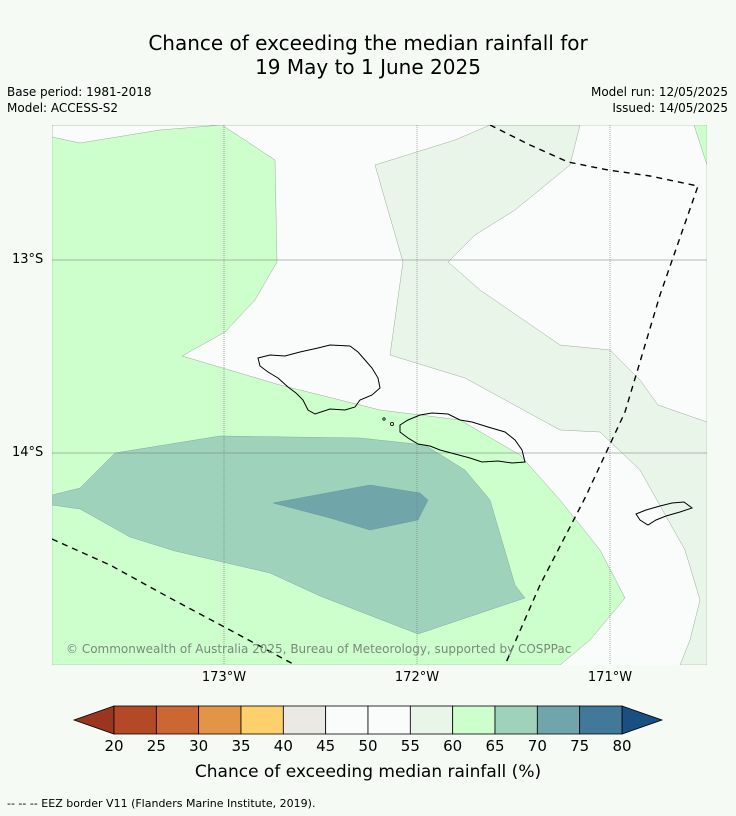 The height and width of the screenshot is (816, 736). What do you see at coordinates (319, 379) in the screenshot?
I see `savaii-island` at bounding box center [319, 379].